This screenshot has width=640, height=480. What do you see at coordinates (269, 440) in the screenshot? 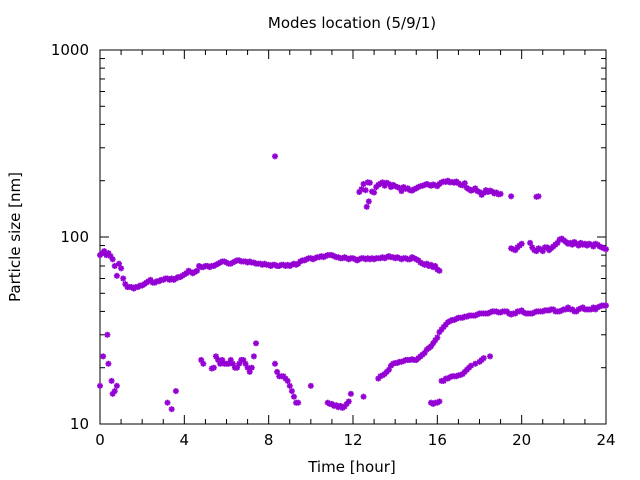
I see `x-tick-label: 8` at bounding box center [269, 440].